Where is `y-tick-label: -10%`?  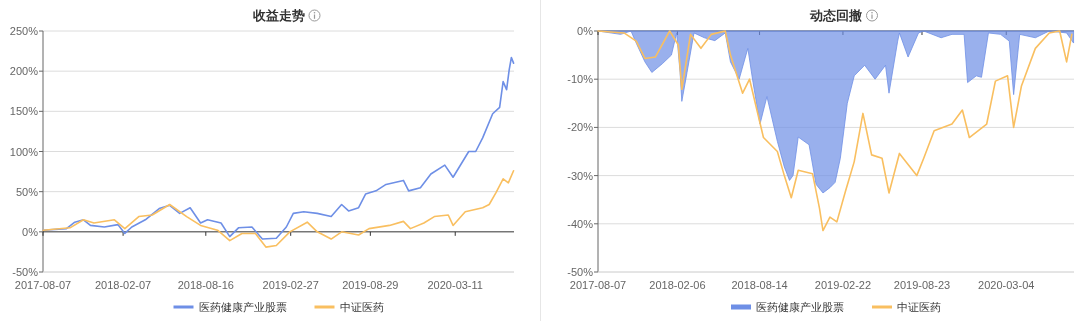
y-tick-label: -10% is located at coordinates (580, 79).